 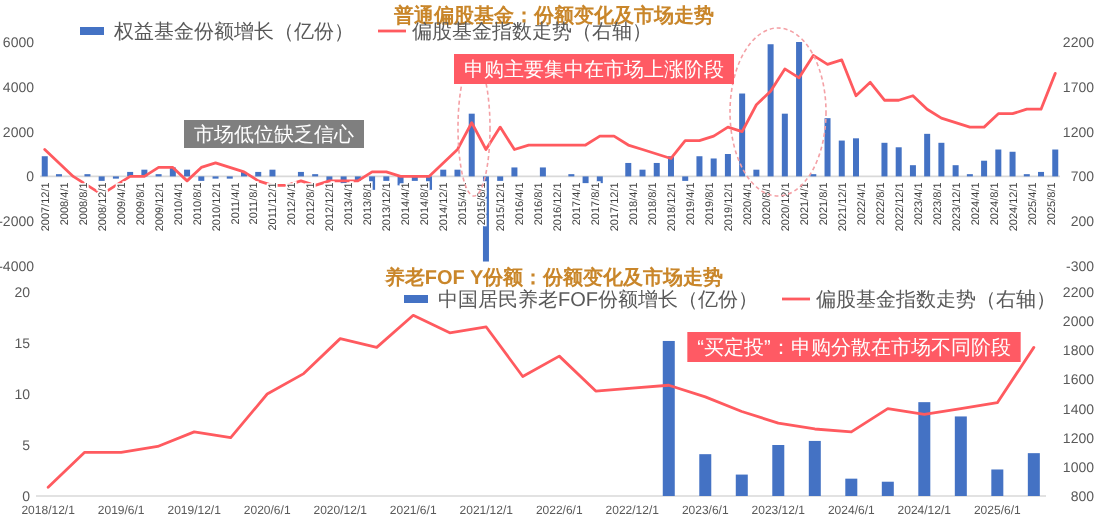 What do you see at coordinates (598, 300) in the screenshot?
I see `legend-label: 中国居民养老FOF份额增长（亿份）` at bounding box center [598, 300].